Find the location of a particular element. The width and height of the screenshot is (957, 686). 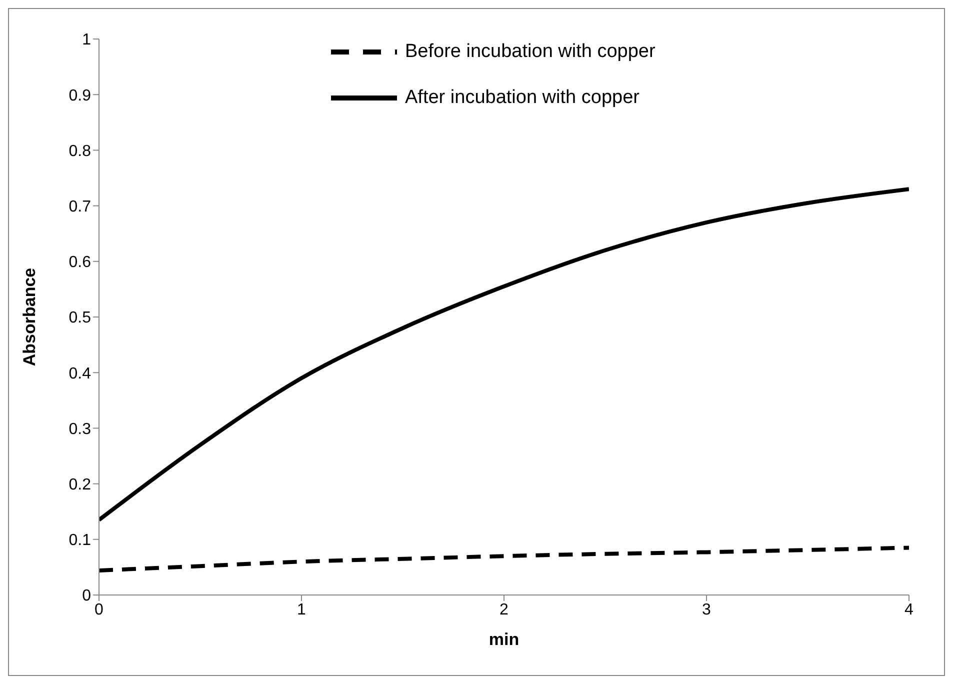

y-tick-label: 0.4 is located at coordinates (80, 373).